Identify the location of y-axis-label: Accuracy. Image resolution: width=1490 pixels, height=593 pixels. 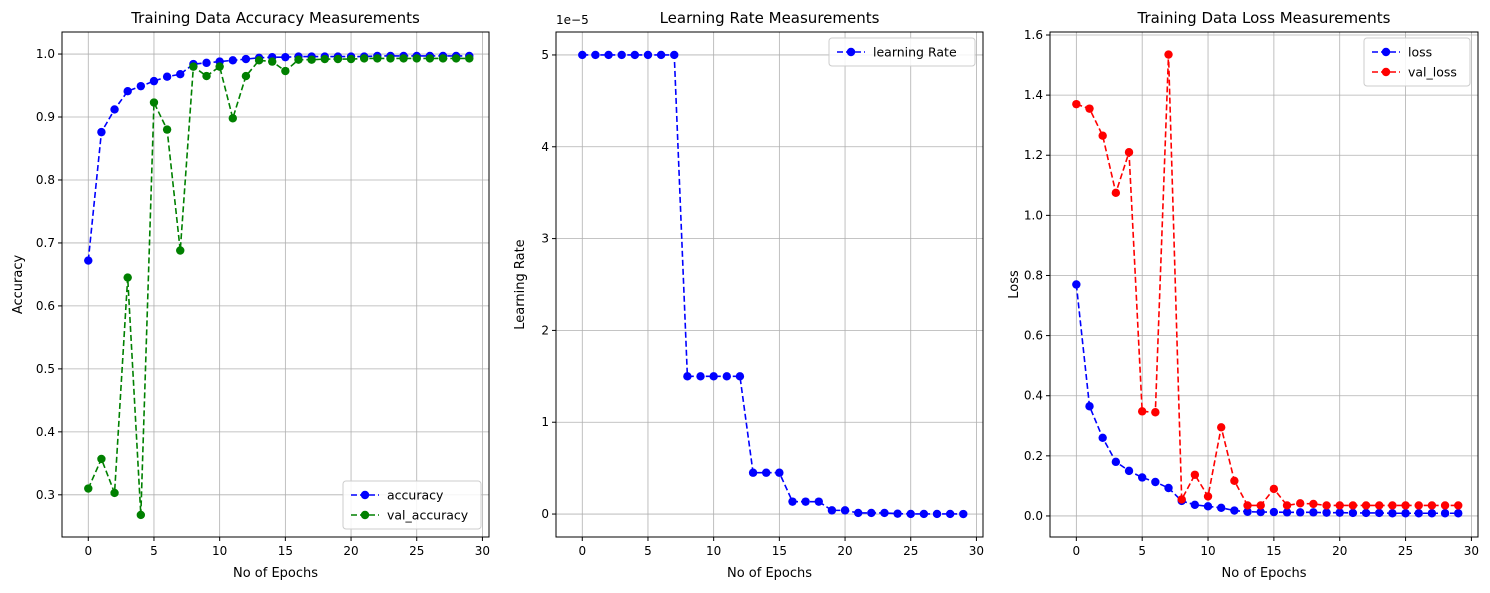
(18, 285).